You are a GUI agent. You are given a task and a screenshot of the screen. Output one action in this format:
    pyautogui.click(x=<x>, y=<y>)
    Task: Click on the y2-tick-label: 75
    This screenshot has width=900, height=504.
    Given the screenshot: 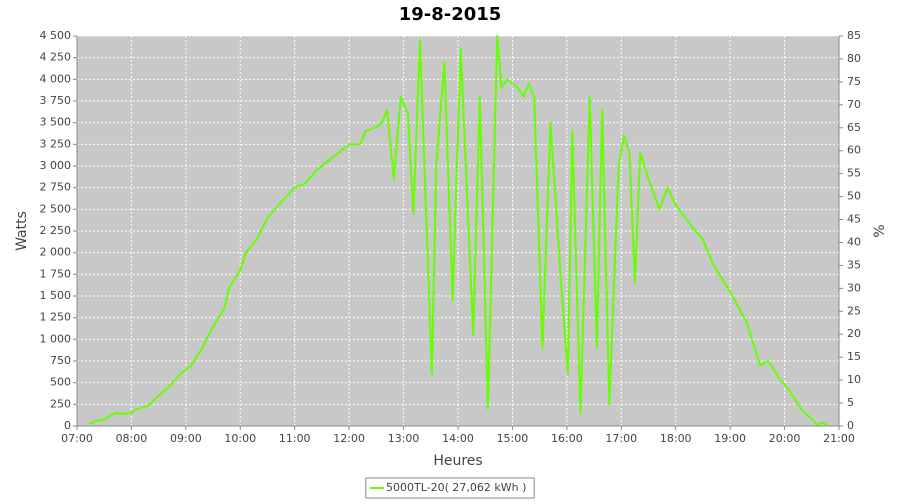 What is the action you would take?
    pyautogui.click(x=854, y=81)
    